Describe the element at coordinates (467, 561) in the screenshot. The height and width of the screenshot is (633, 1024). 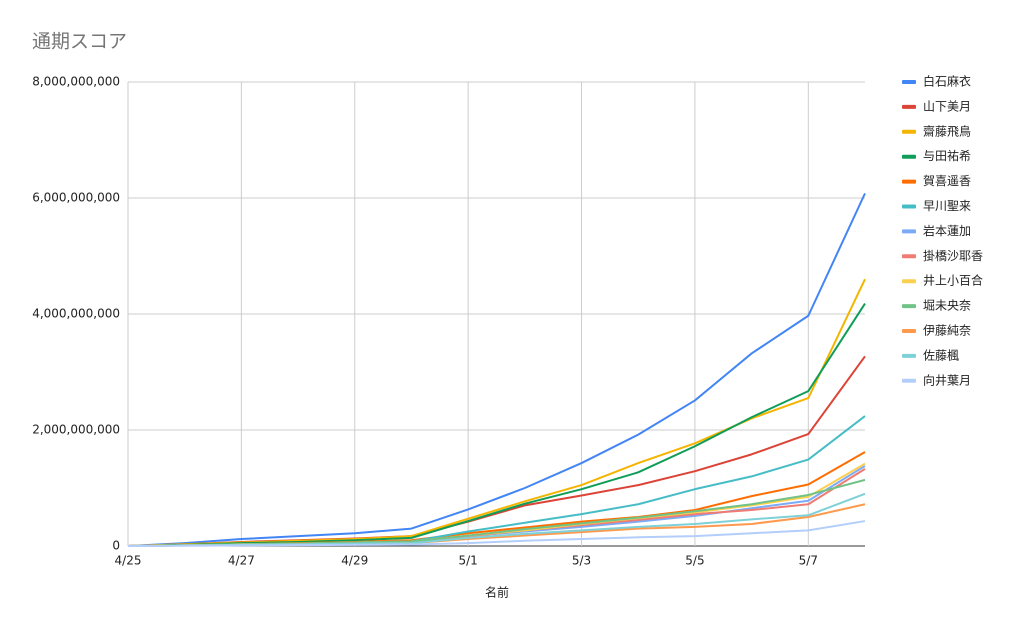
I see `x-tick-label: 5/1` at that location.